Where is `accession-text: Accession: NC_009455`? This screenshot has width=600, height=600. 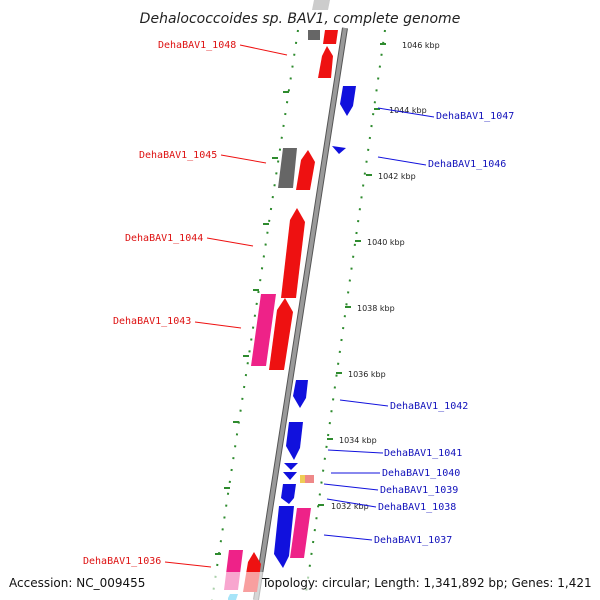 accession-text: Accession: NC_009455 is located at coordinates (77, 583).